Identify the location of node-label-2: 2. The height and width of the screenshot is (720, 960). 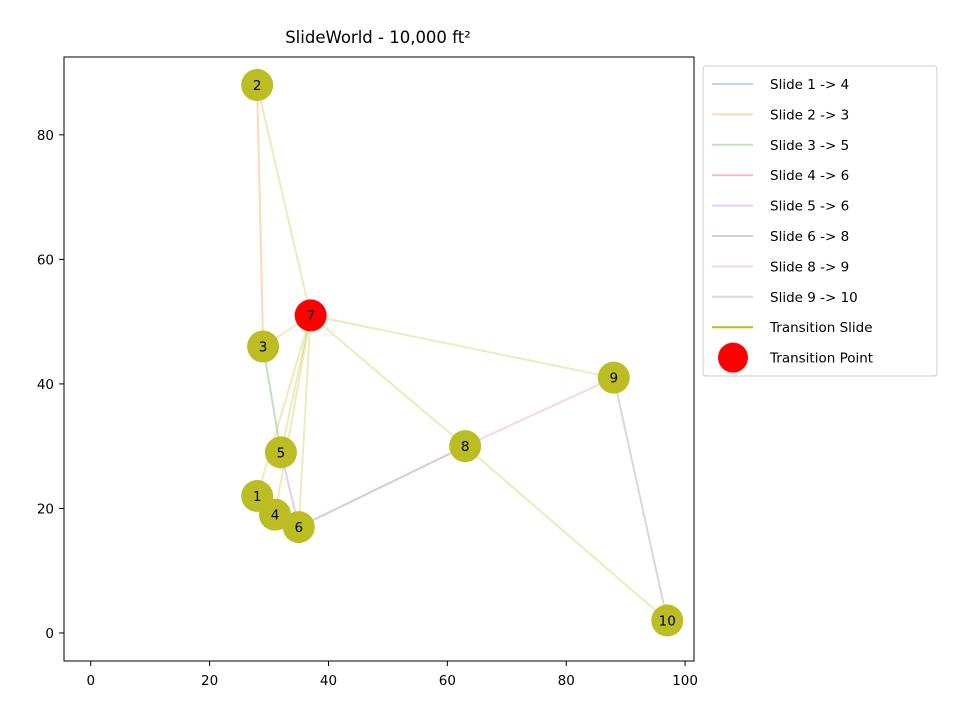
(257, 86).